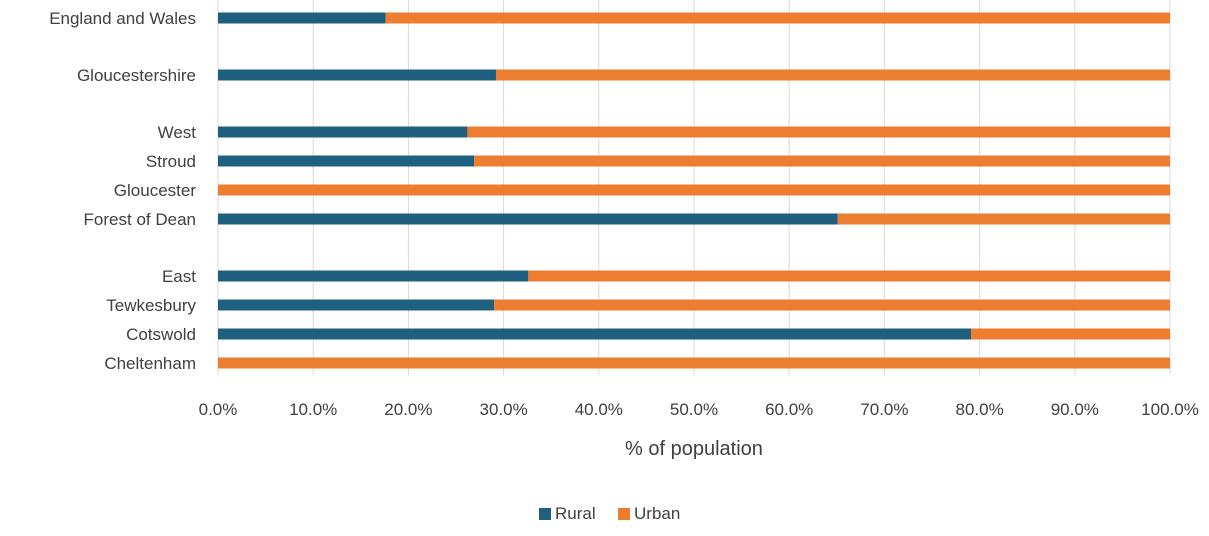 The width and height of the screenshot is (1209, 536). Describe the element at coordinates (140, 219) in the screenshot. I see `category-label-5: Forest of Dean` at that location.